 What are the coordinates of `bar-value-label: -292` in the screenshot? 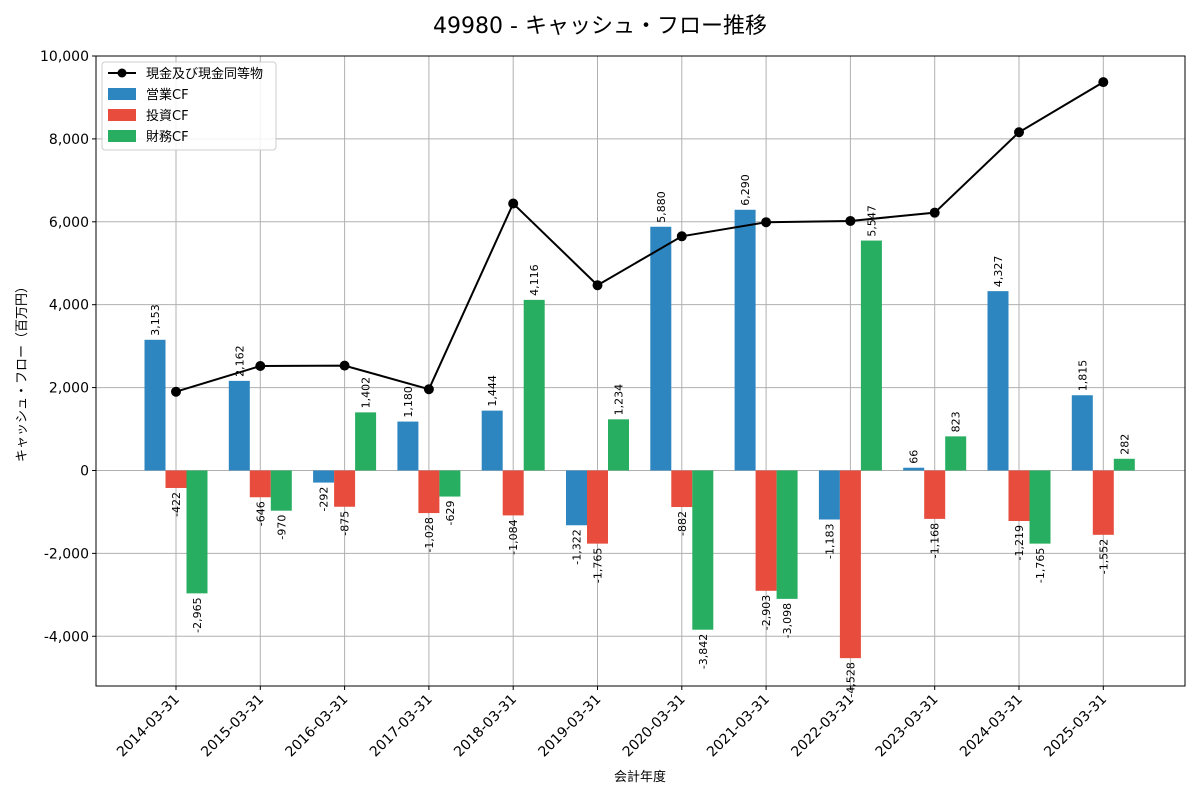 It's located at (324, 499).